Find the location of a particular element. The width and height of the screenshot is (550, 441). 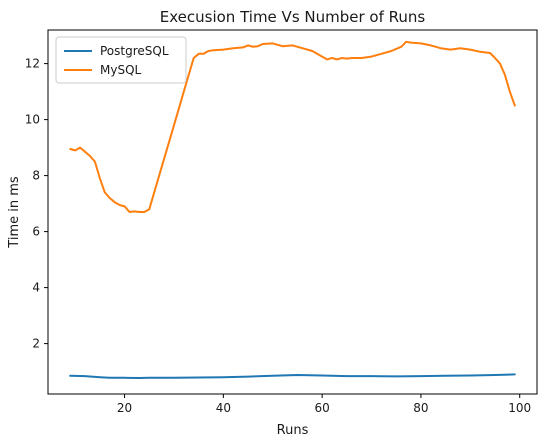

legend-label-postgresql: PostgreSQL is located at coordinates (134, 51).